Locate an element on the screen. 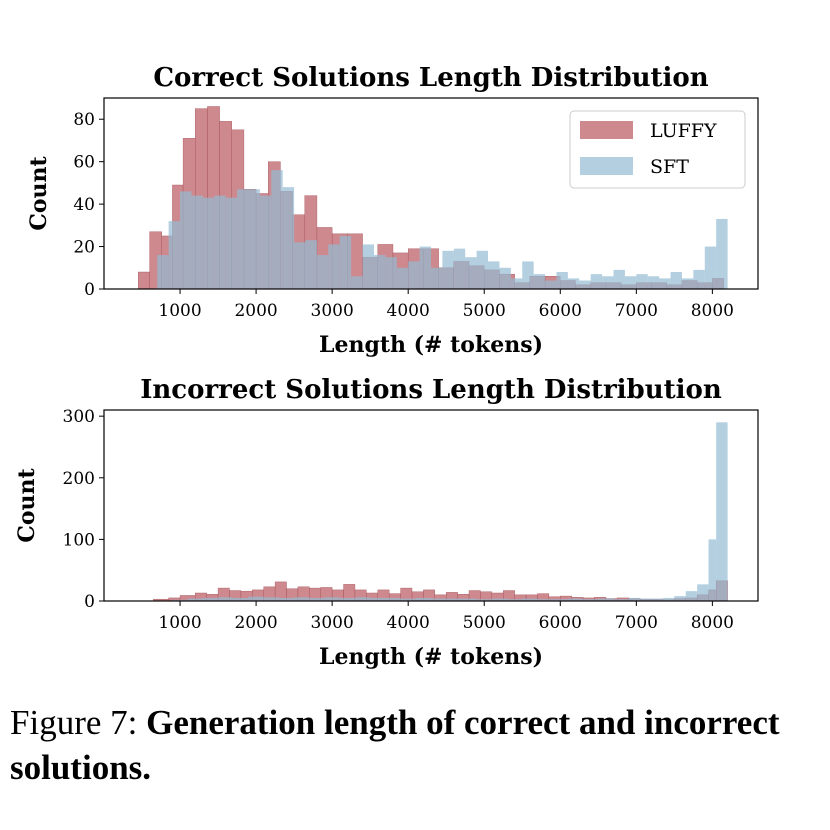  x-tick-label: 5000 is located at coordinates (484, 623).